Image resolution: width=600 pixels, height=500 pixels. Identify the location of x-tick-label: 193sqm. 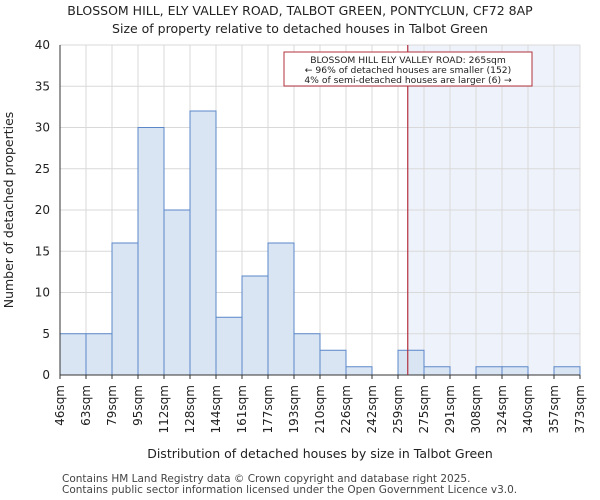
(294, 409).